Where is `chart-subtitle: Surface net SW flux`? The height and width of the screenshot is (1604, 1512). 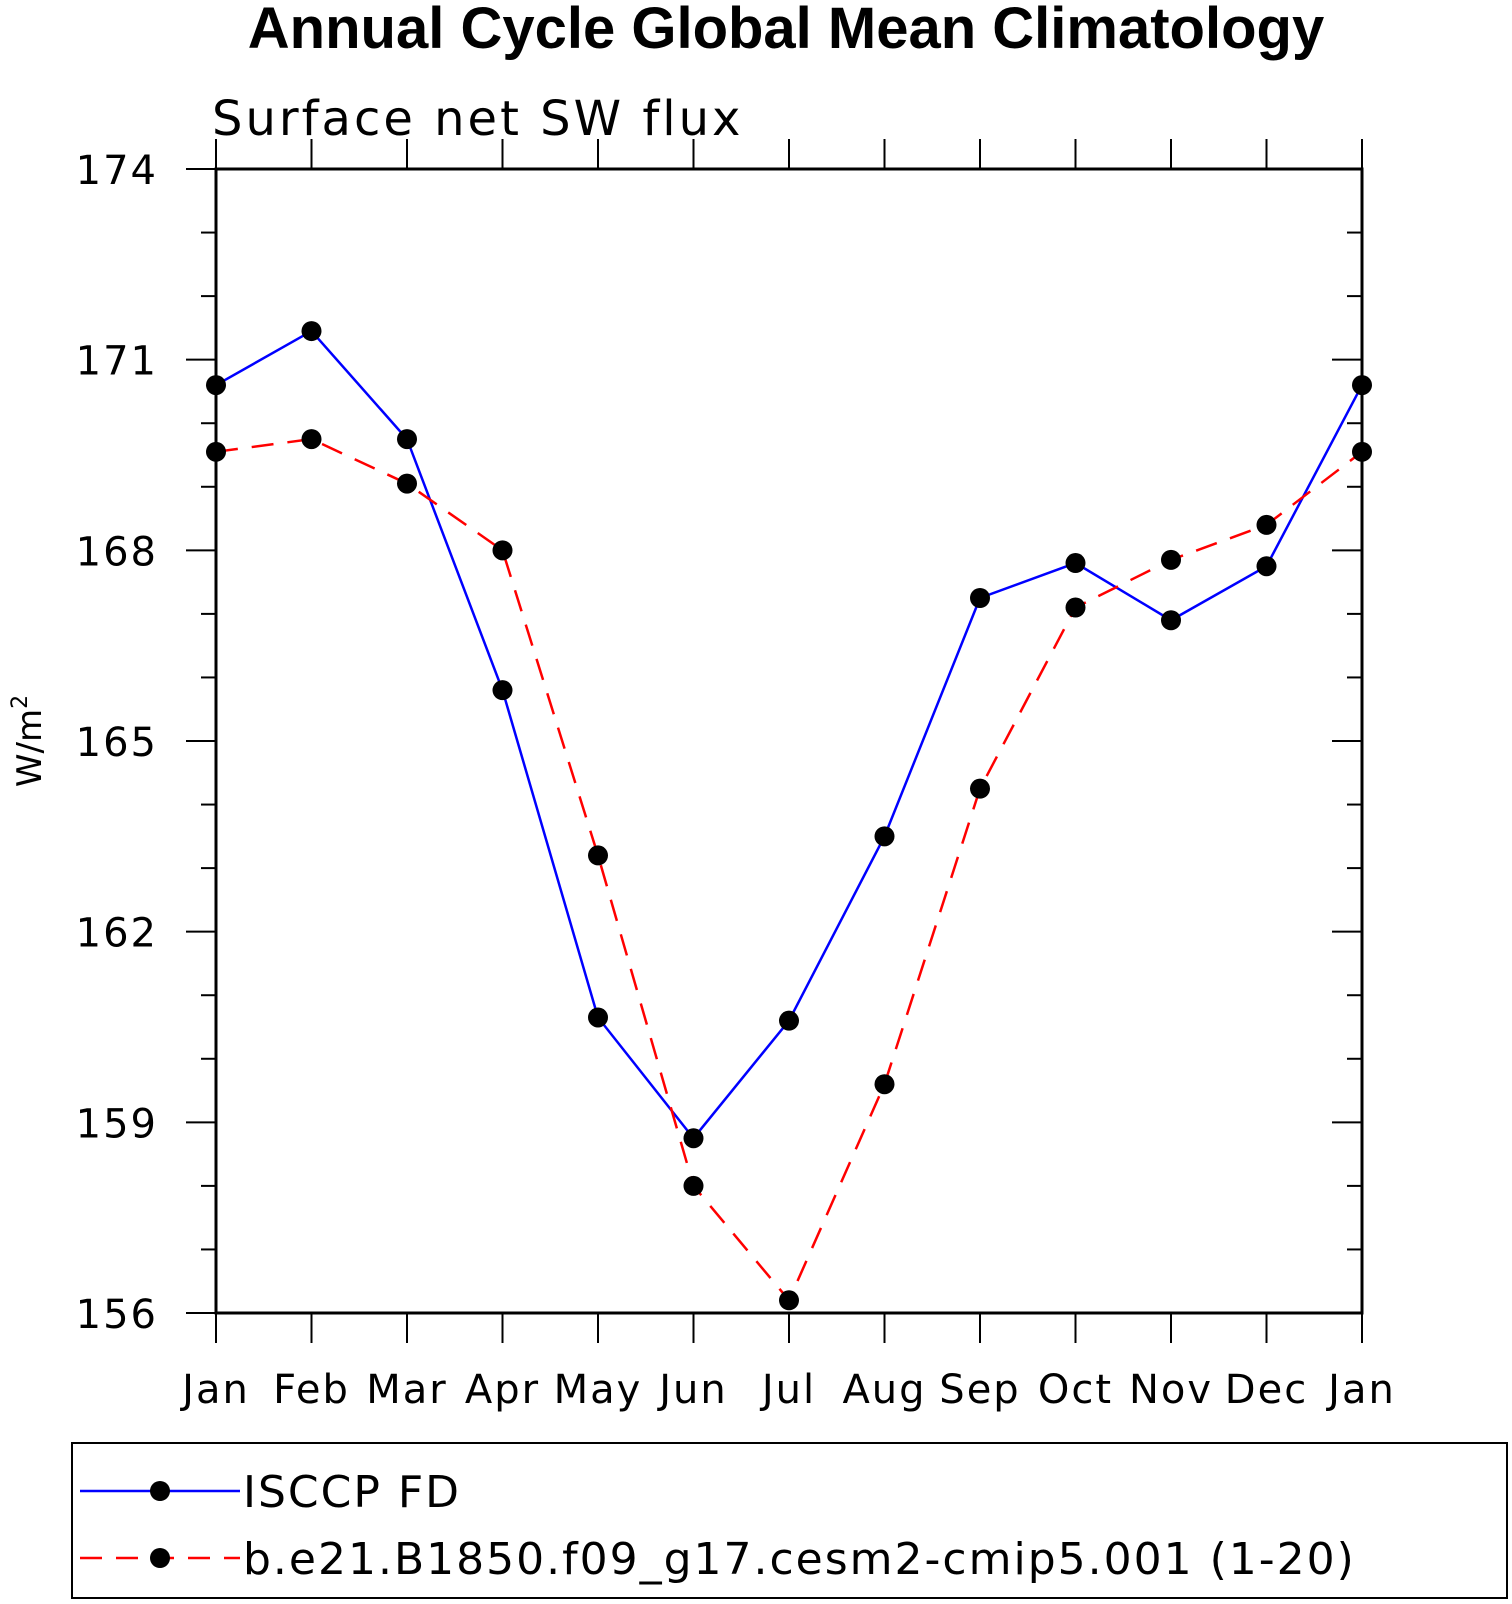
chart-subtitle: Surface net SW flux is located at coordinates (477, 119).